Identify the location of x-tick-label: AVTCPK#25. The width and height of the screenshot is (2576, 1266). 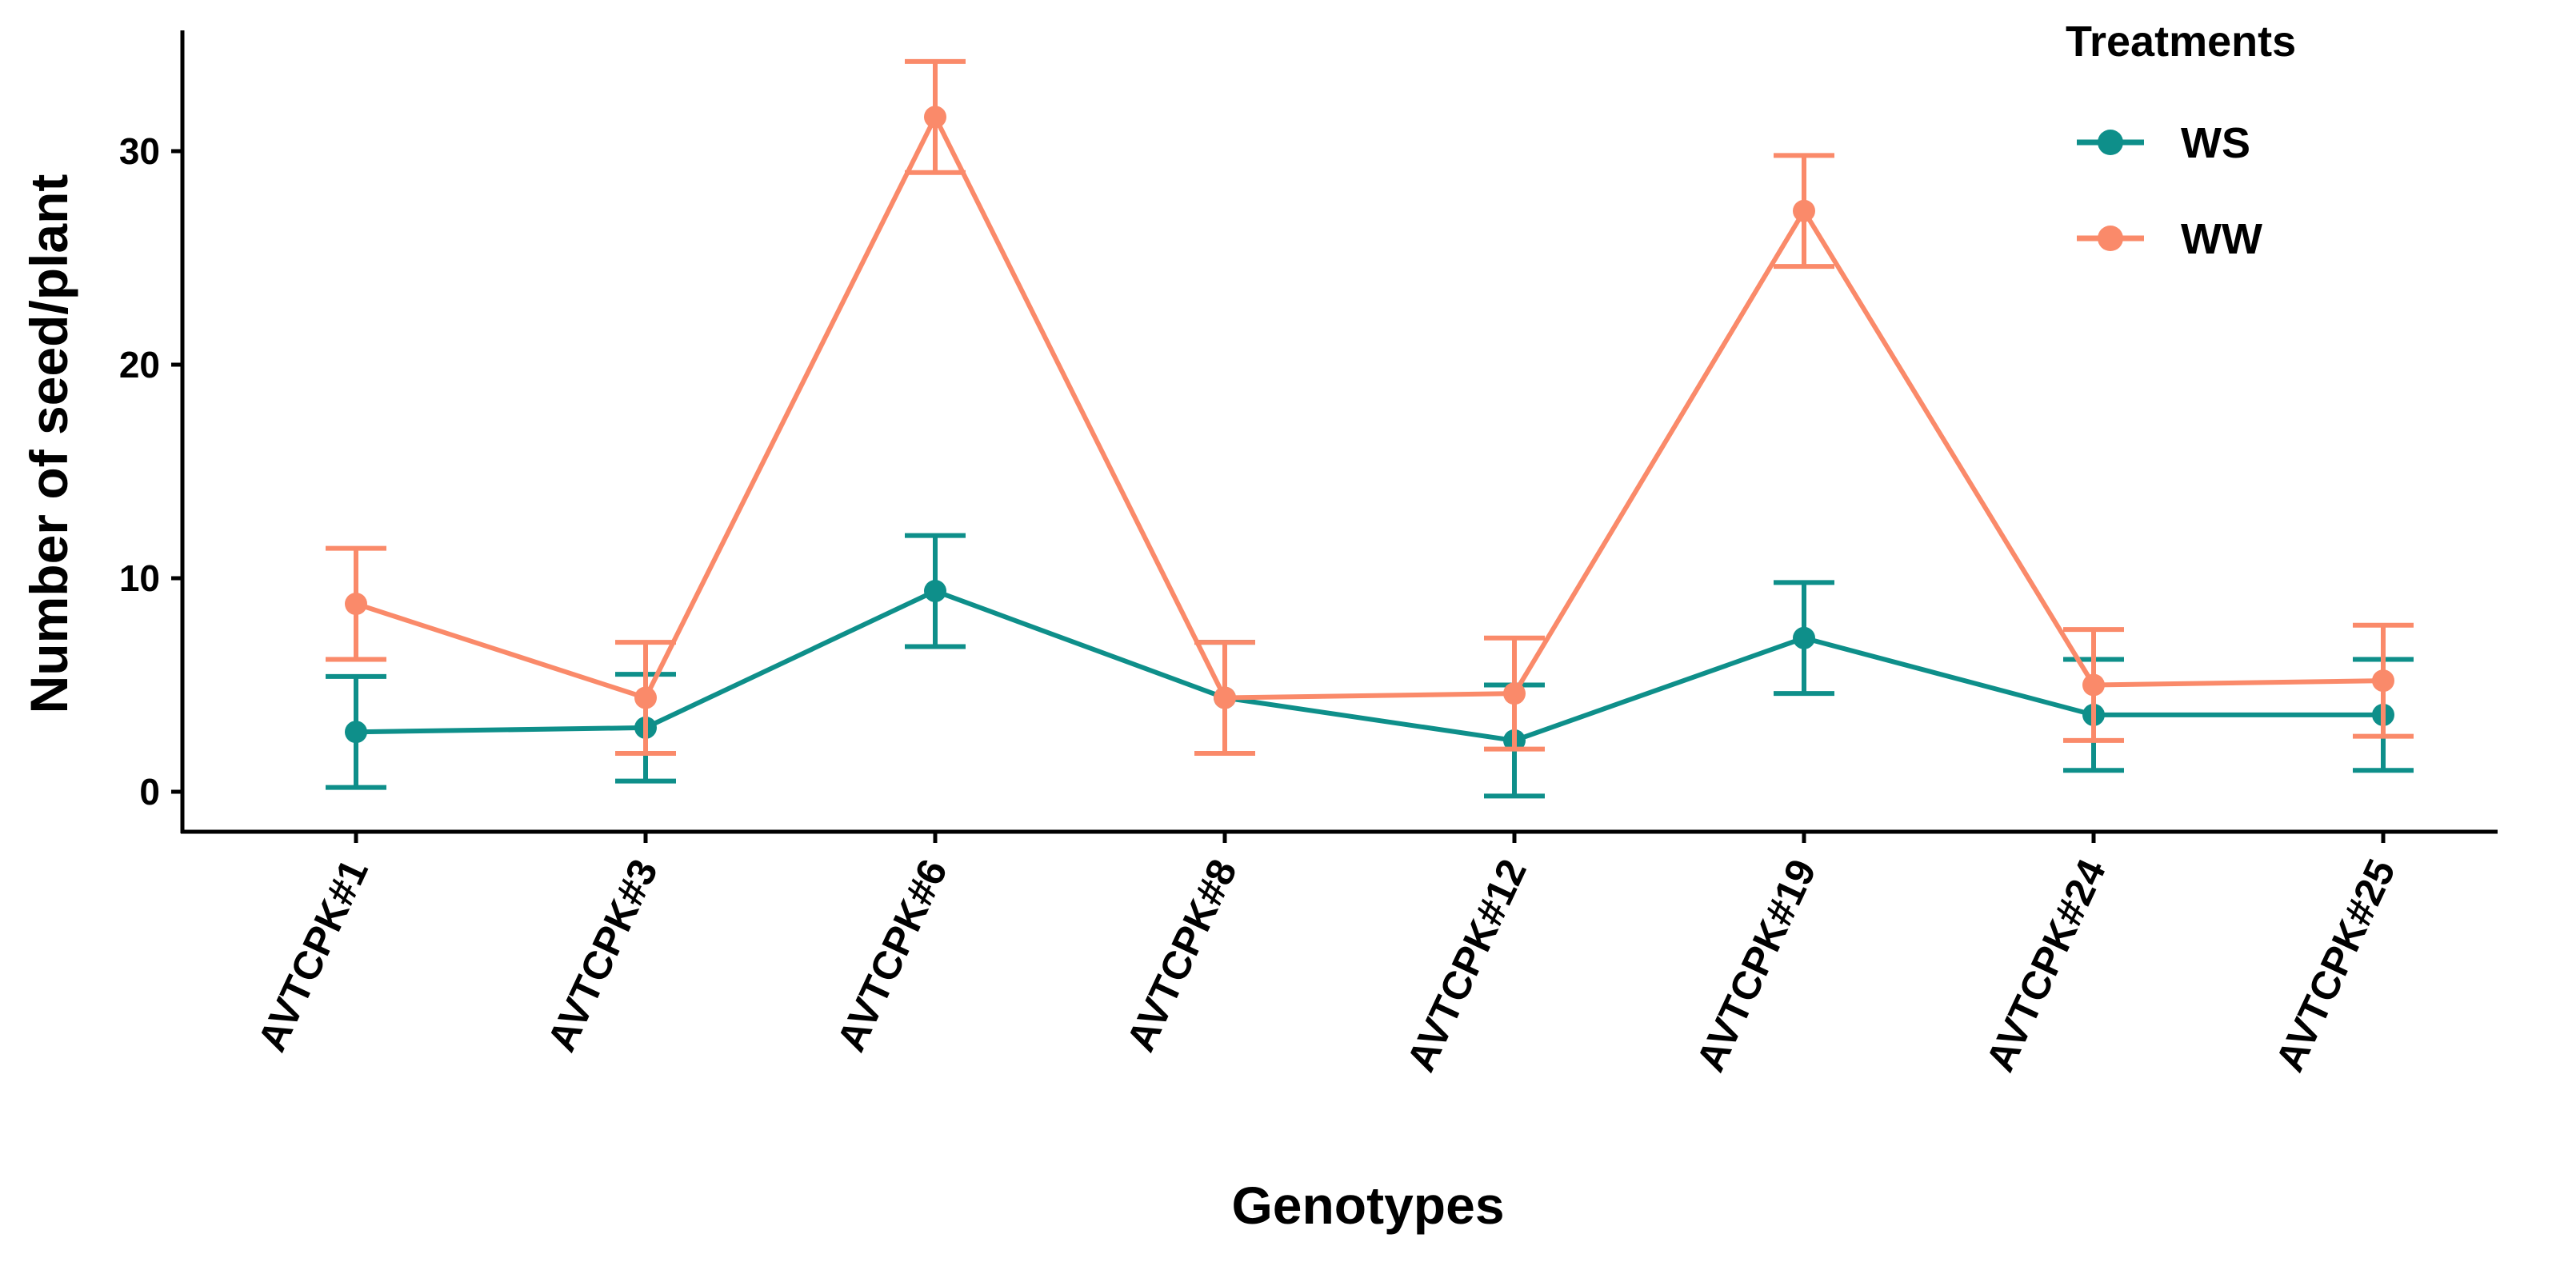
(2335, 965).